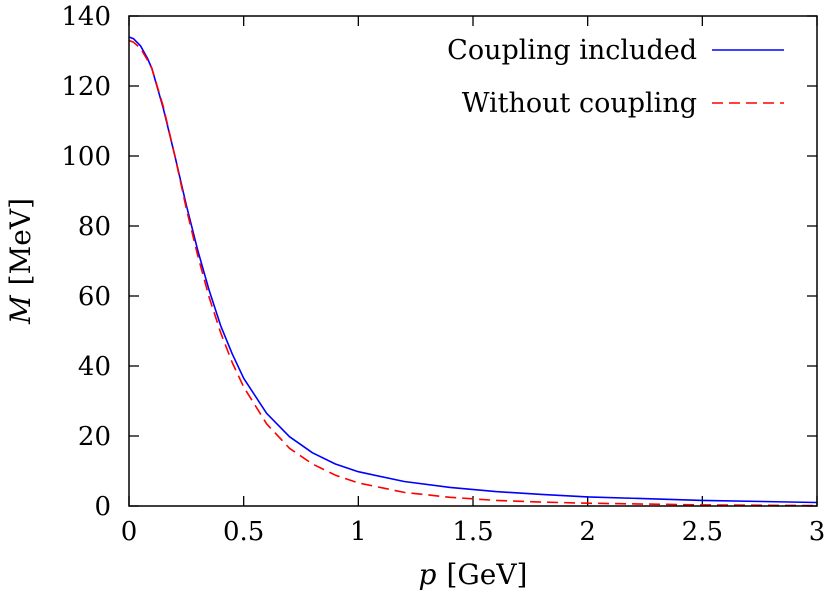  What do you see at coordinates (615, 77) in the screenshot?
I see `legend: Coupling included Without coupling` at bounding box center [615, 77].